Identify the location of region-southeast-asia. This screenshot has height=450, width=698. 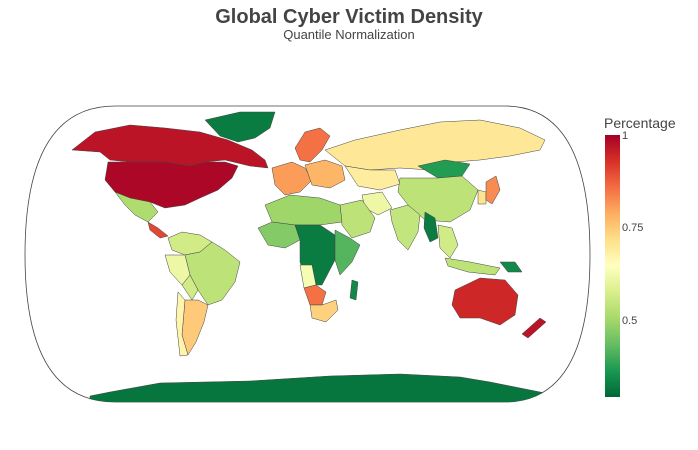
(448, 241).